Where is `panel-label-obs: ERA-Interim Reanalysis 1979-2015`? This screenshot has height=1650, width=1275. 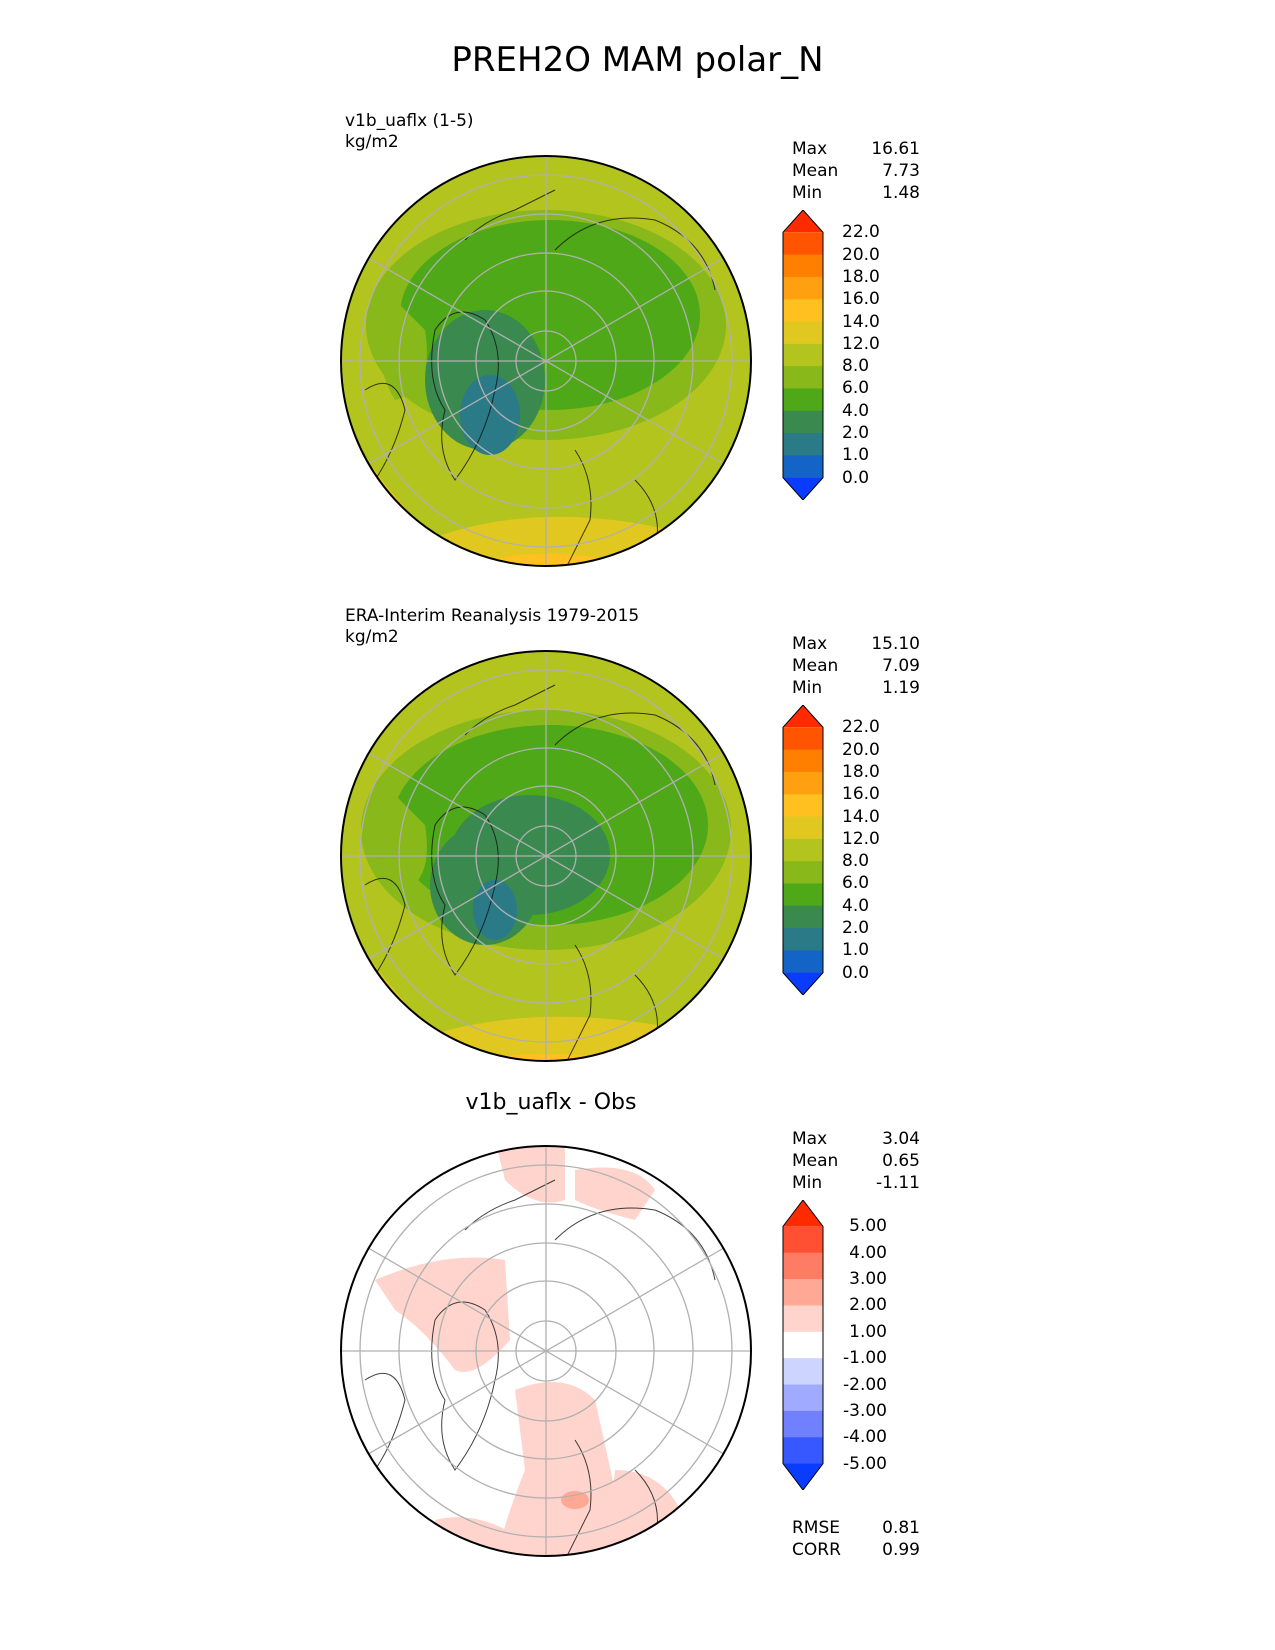 panel-label-obs: ERA-Interim Reanalysis 1979-2015 is located at coordinates (492, 616).